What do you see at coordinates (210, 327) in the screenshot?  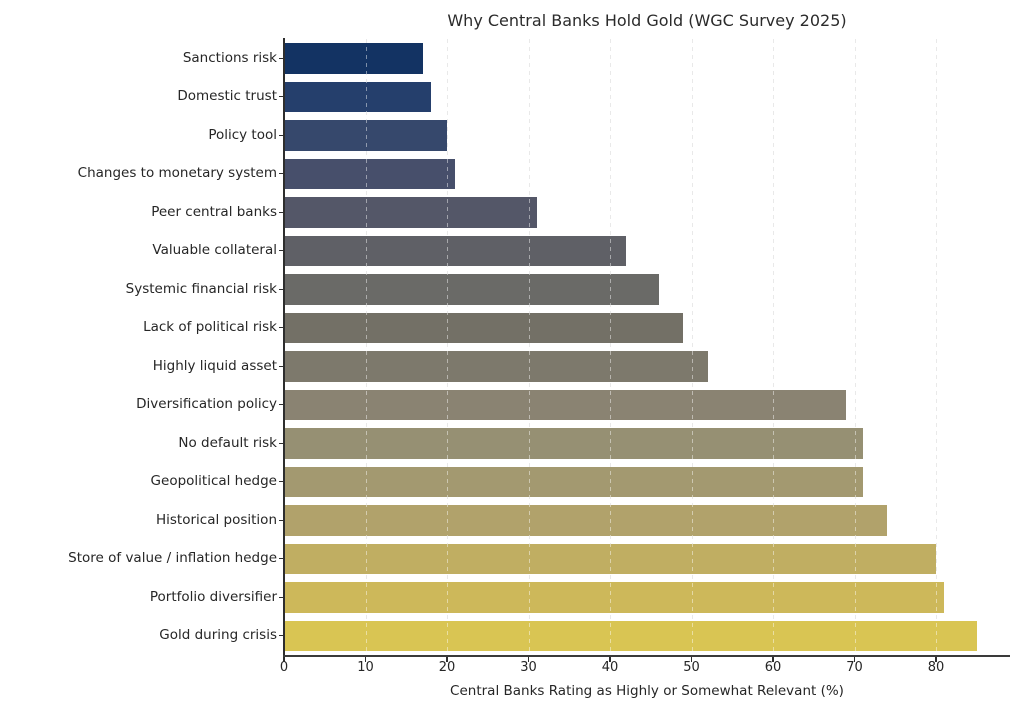 I see `category-label: Lack of political risk` at bounding box center [210, 327].